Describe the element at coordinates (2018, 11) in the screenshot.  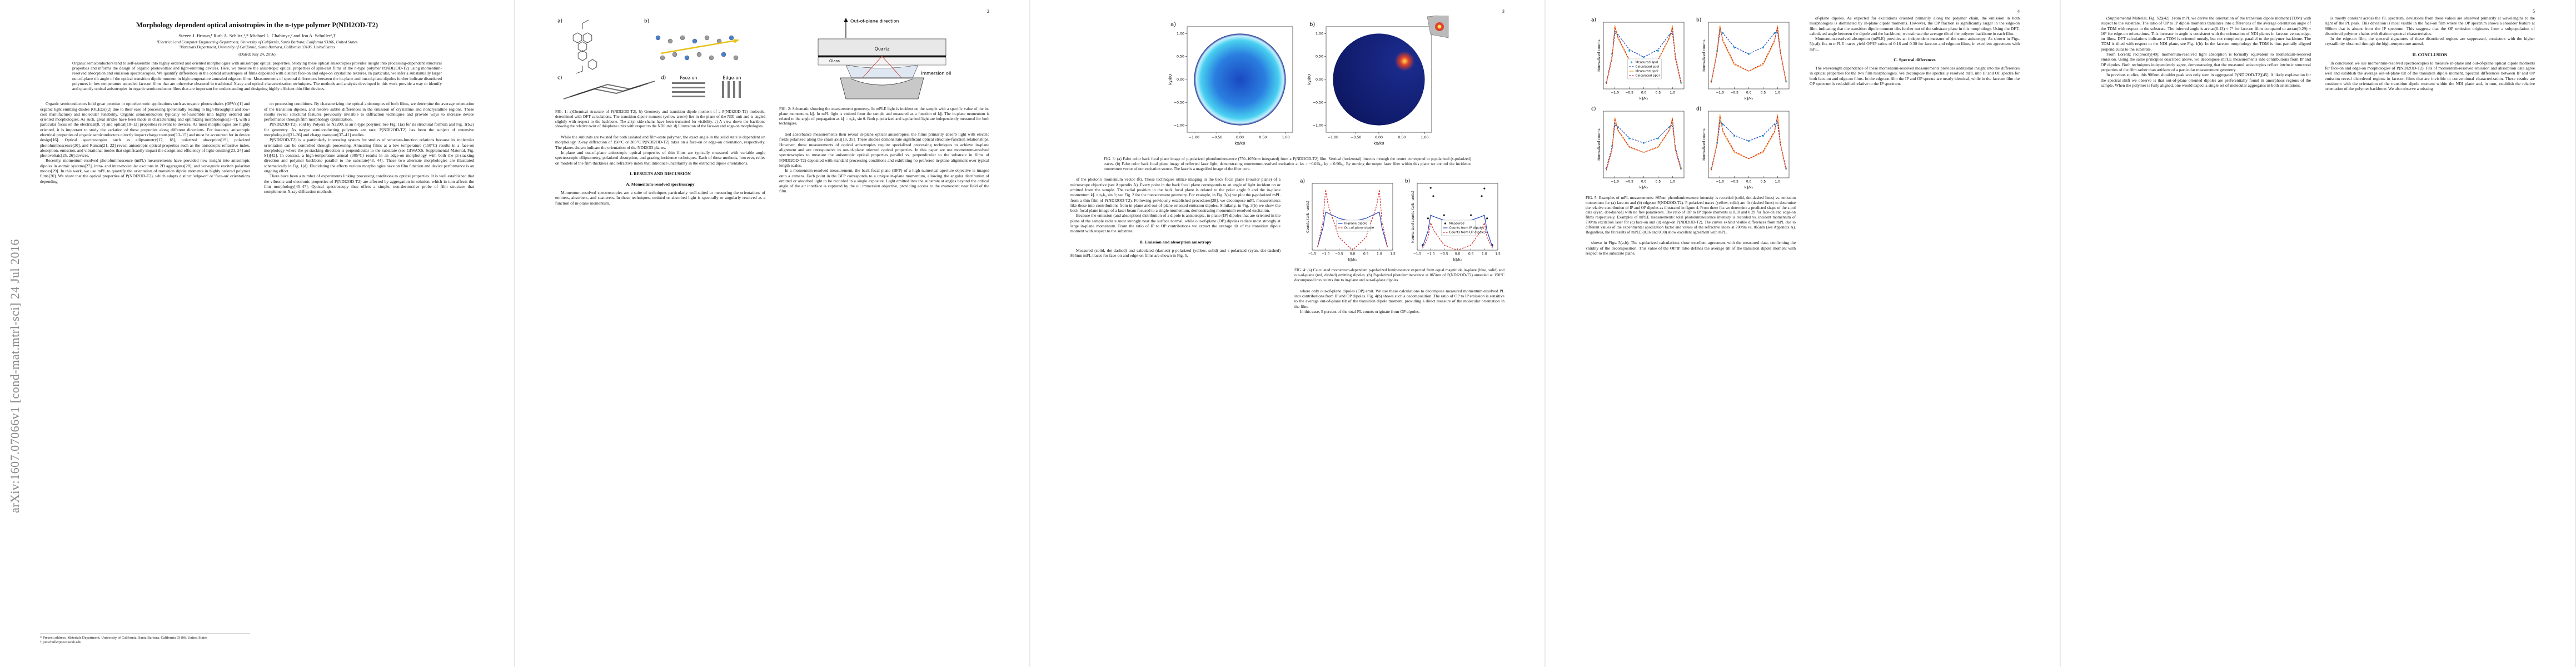
I see `page-number: 4` at that location.